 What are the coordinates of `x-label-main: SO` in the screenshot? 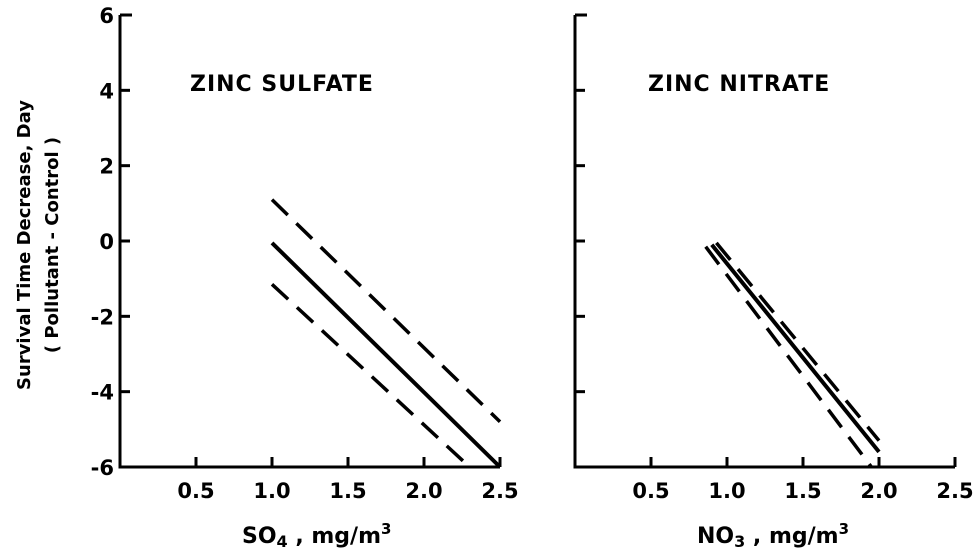 It's located at (259, 536).